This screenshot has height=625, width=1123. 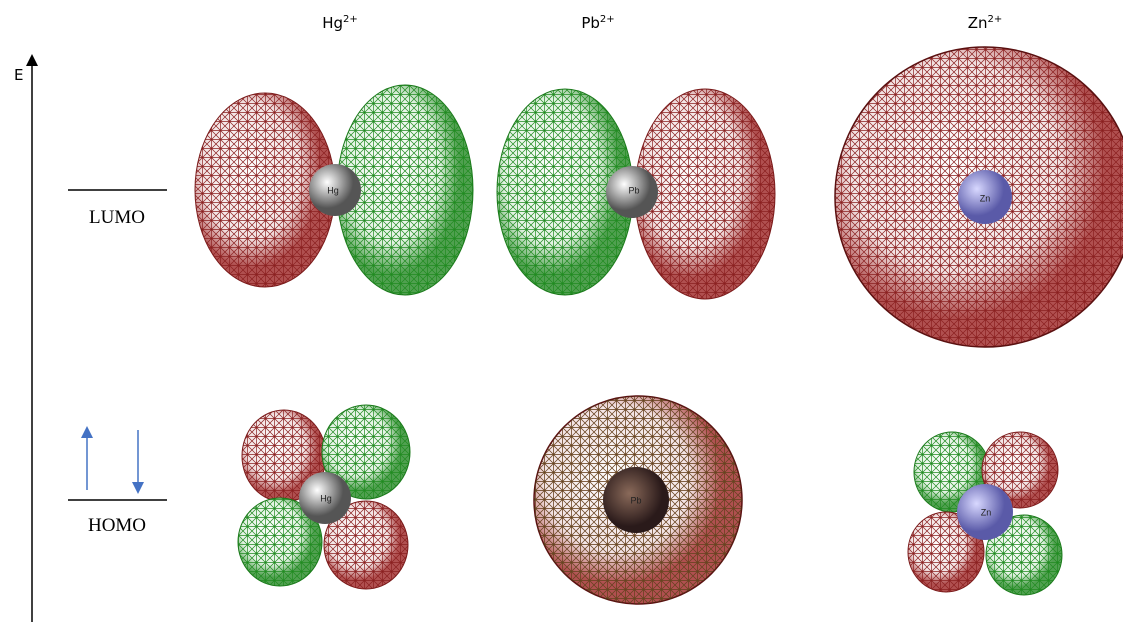 I want to click on column-header: Hg2+, so click(x=340, y=23).